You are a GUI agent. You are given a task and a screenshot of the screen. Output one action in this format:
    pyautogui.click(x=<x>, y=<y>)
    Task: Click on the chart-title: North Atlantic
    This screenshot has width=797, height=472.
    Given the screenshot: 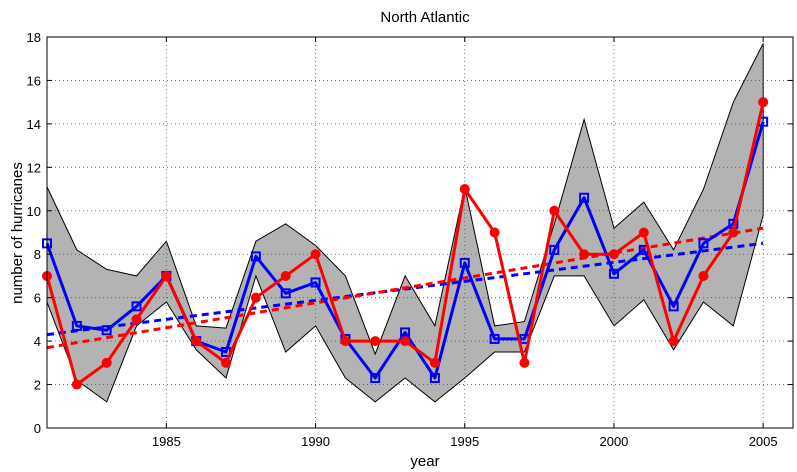 What is the action you would take?
    pyautogui.click(x=425, y=17)
    